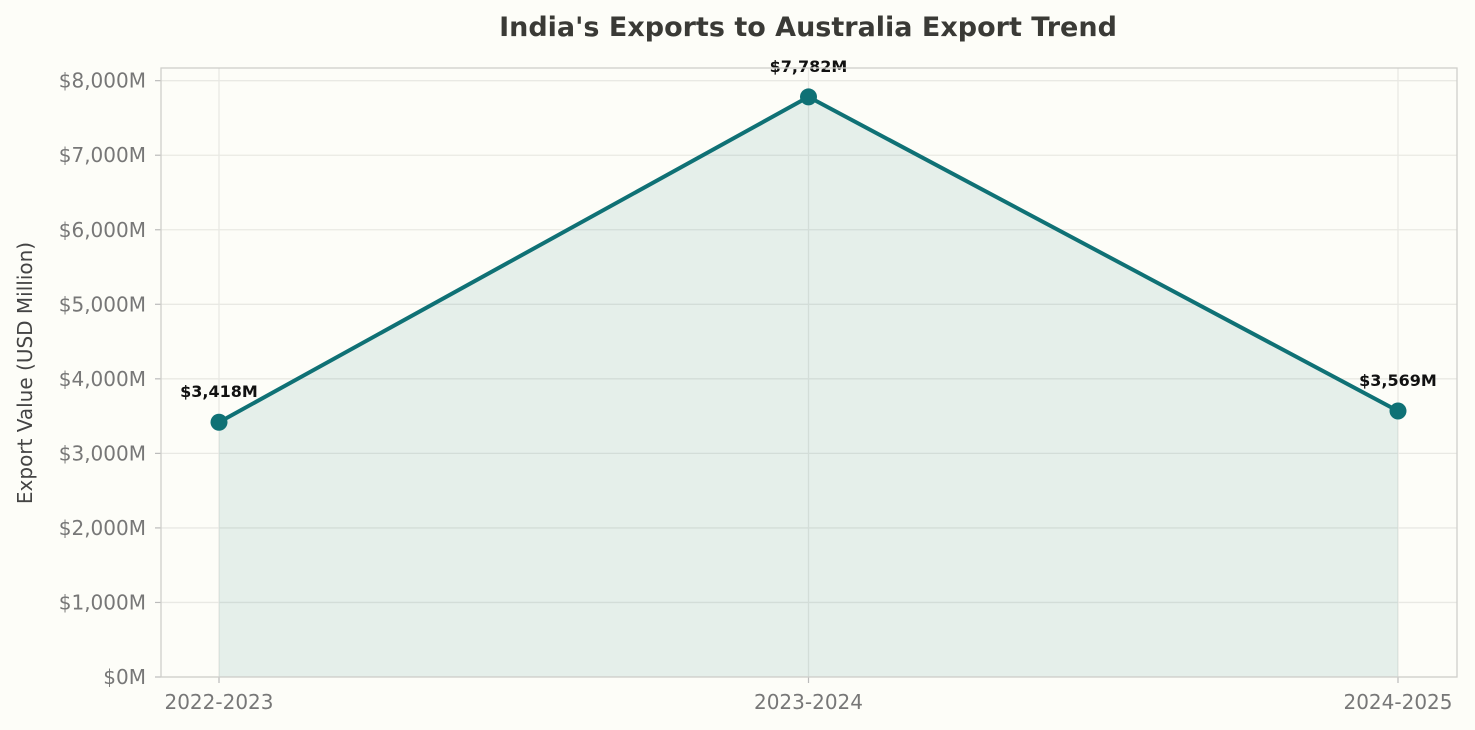  What do you see at coordinates (1397, 702) in the screenshot?
I see `x-tick-label: 2024-2025` at bounding box center [1397, 702].